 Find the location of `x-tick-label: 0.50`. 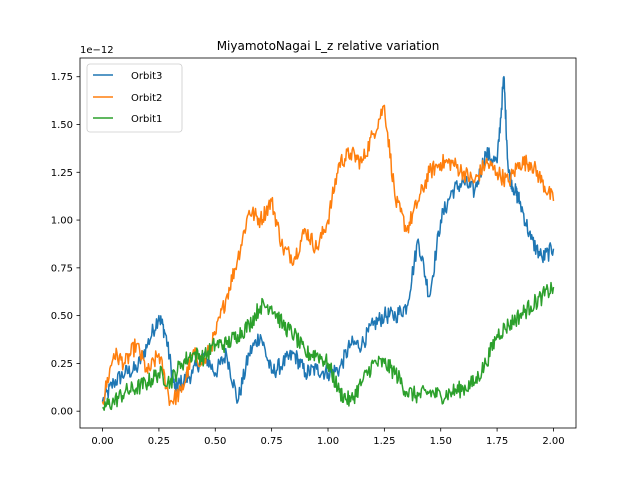

x-tick-label: 0.50 is located at coordinates (215, 441).